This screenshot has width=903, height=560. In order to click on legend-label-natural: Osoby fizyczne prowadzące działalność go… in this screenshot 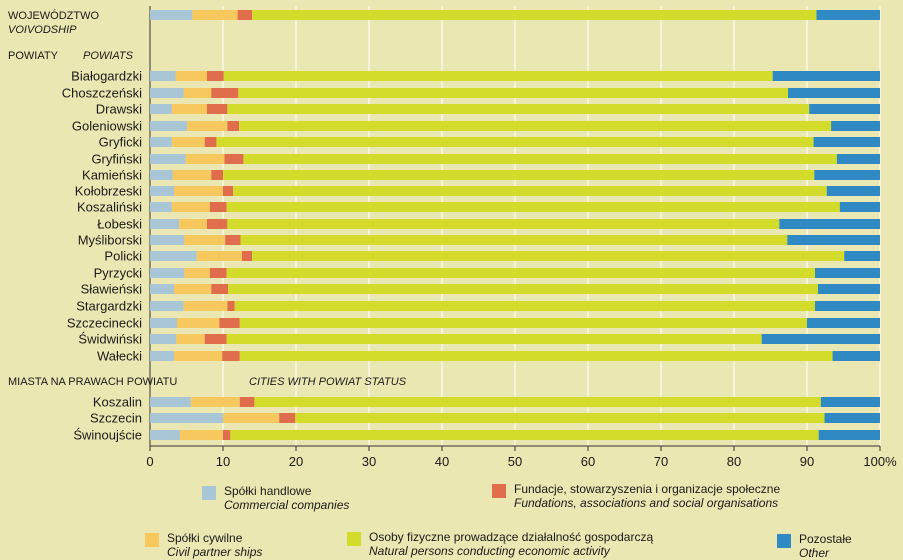, I will do `click(511, 537)`.